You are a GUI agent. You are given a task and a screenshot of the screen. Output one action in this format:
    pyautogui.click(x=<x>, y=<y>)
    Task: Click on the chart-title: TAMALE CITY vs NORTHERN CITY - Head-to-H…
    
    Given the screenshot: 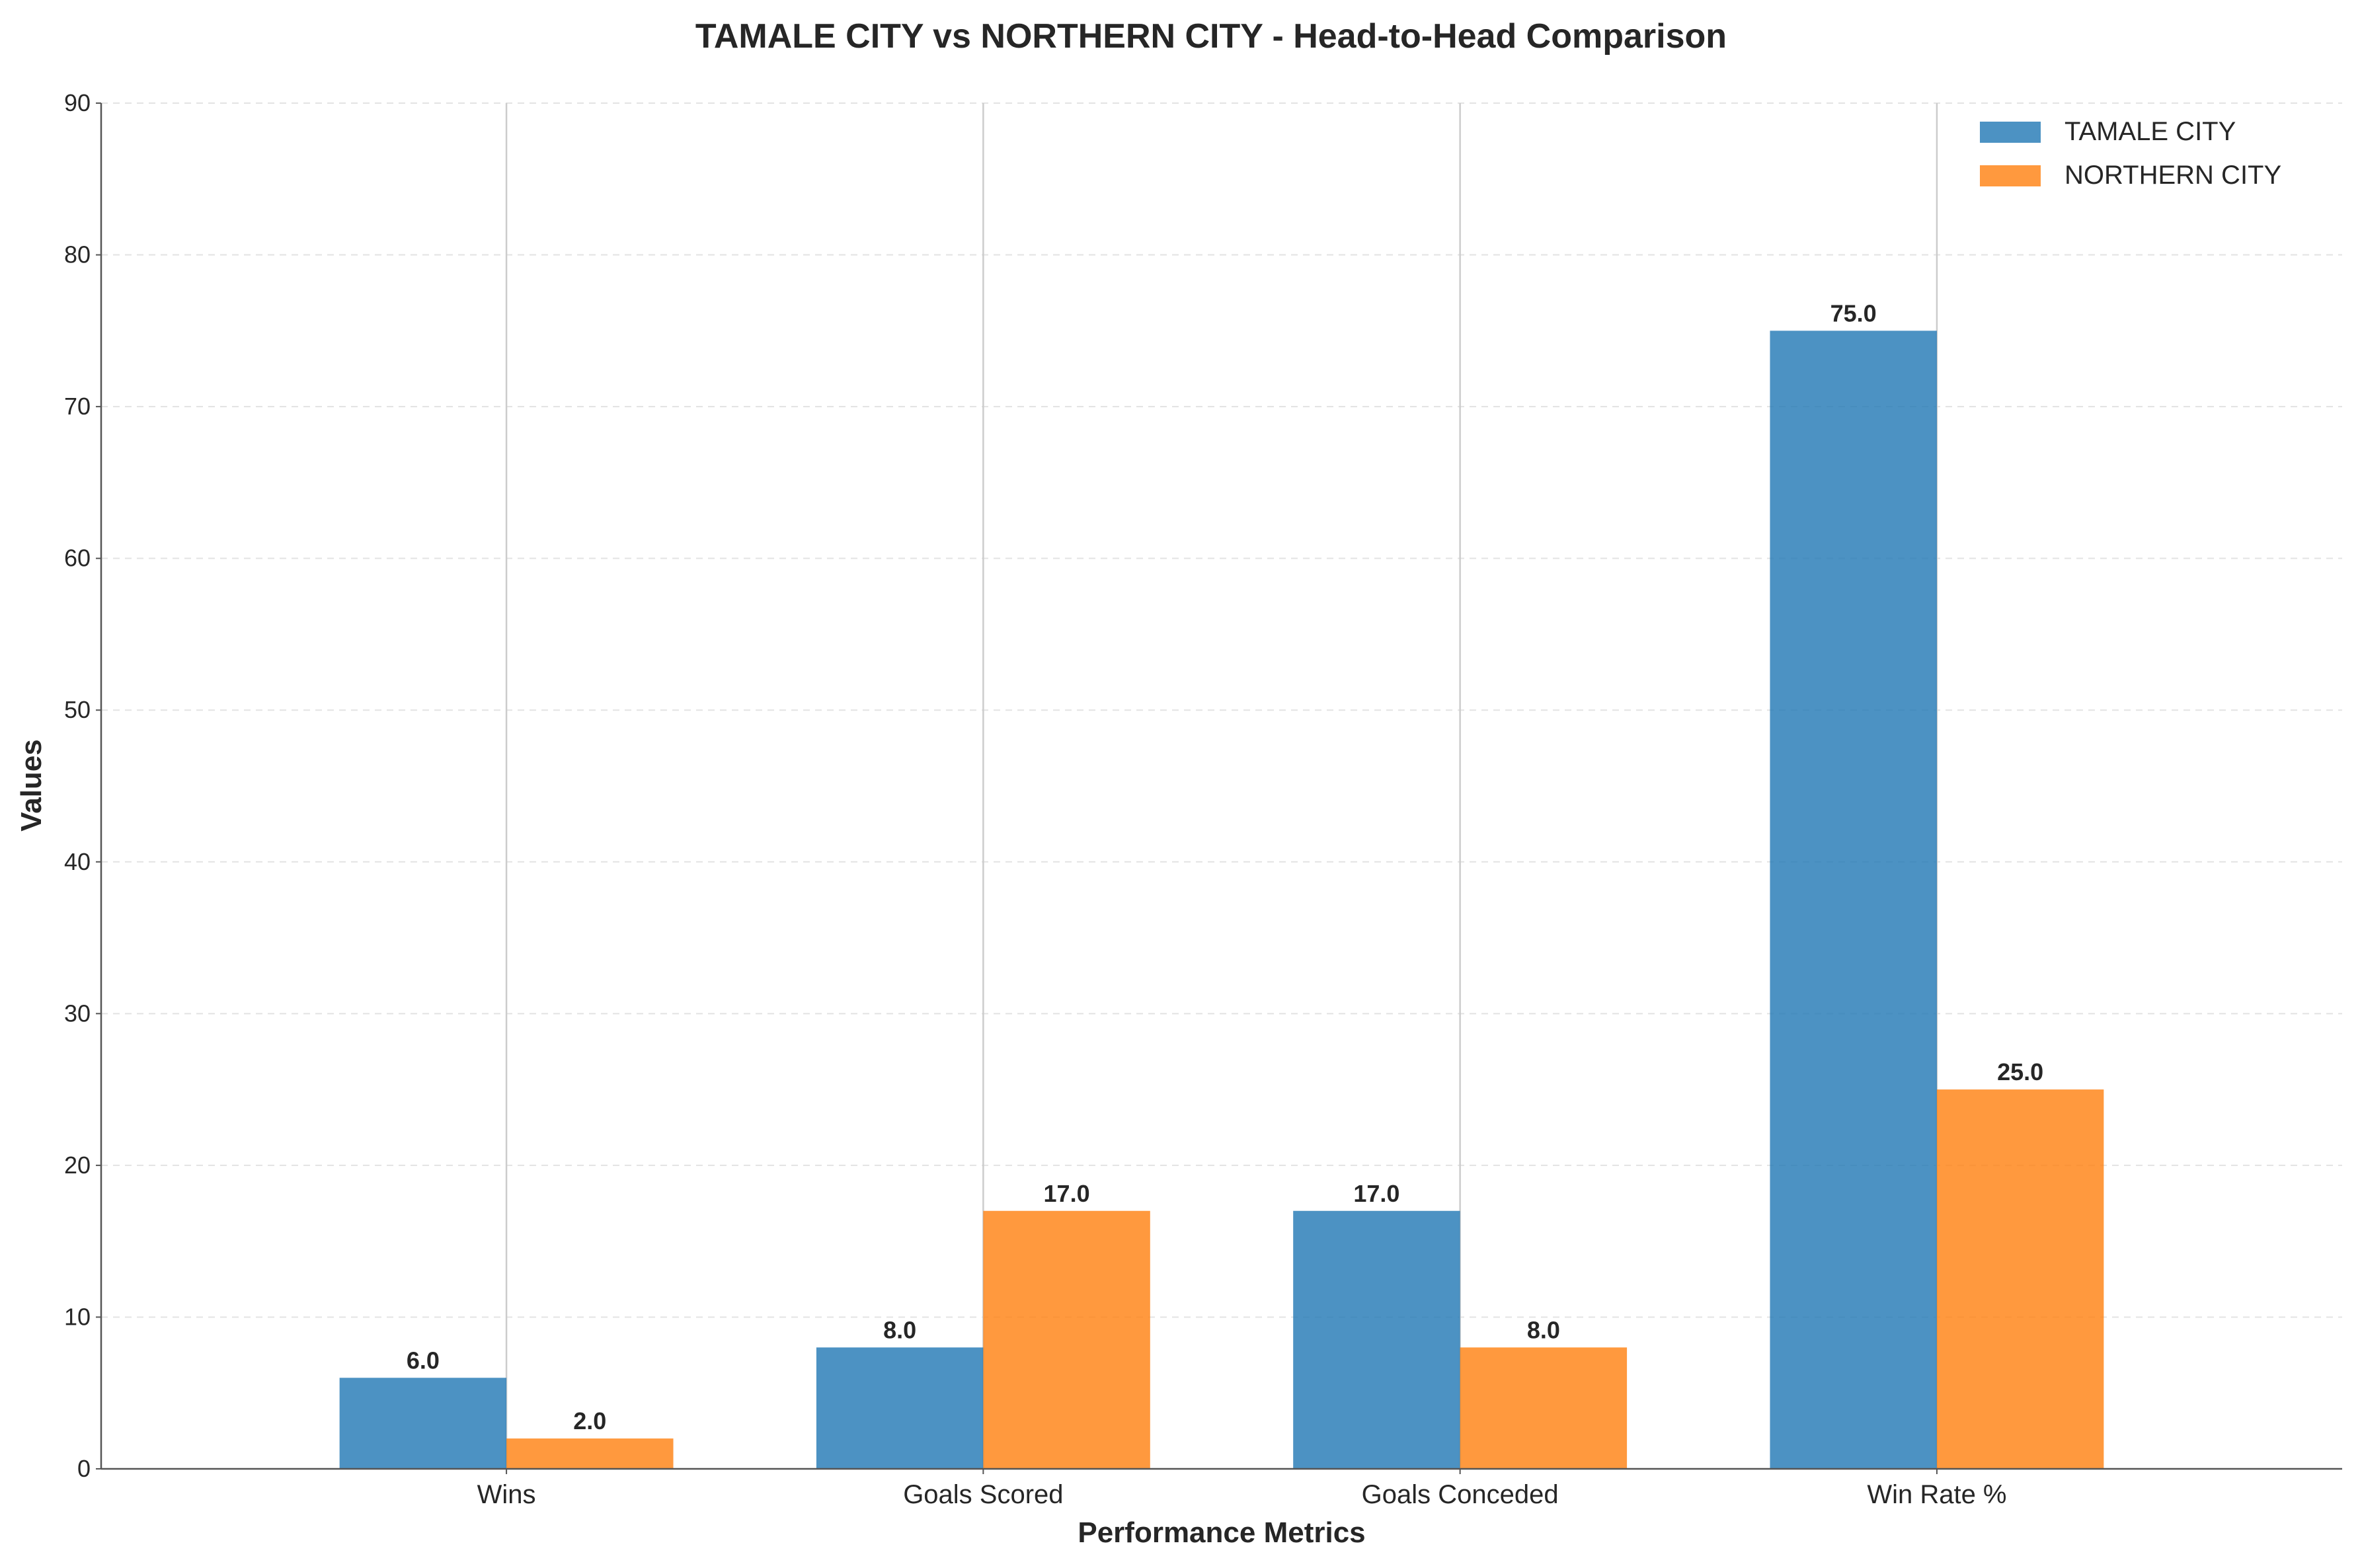 What is the action you would take?
    pyautogui.click(x=1211, y=36)
    